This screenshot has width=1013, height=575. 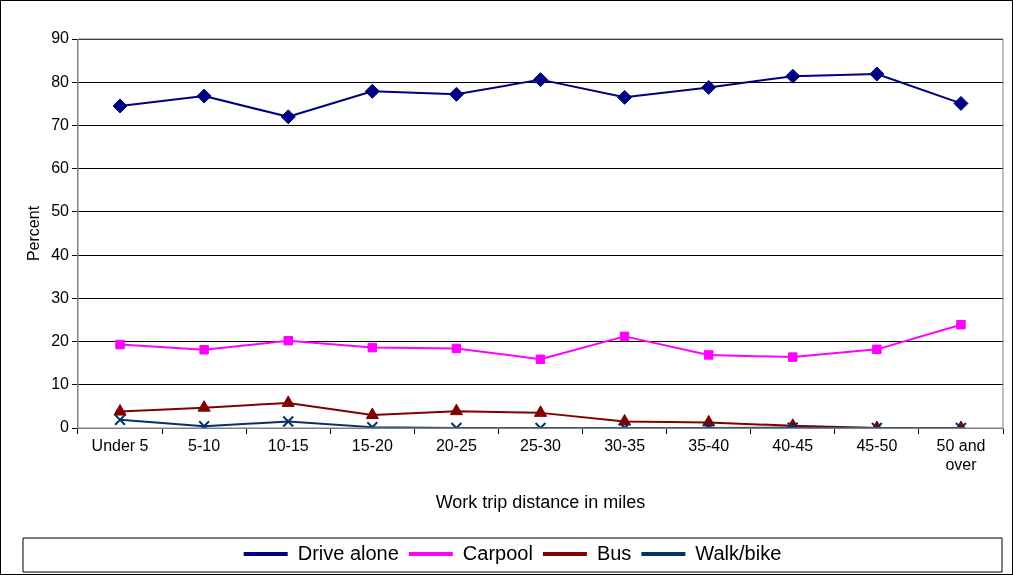 What do you see at coordinates (120, 446) in the screenshot?
I see `x-tick-label: Under 5` at bounding box center [120, 446].